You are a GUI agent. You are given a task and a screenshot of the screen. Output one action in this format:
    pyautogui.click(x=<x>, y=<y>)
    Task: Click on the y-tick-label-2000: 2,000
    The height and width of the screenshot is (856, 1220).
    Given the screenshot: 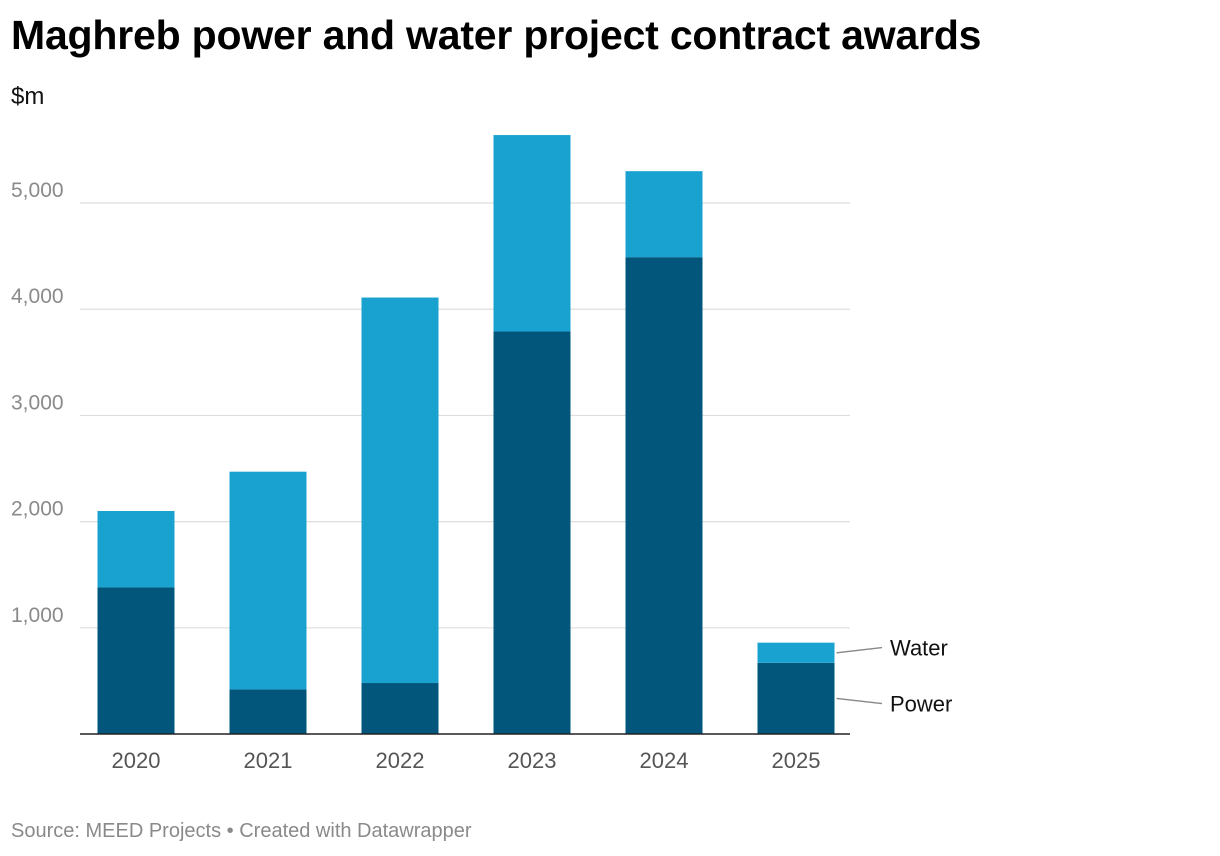 What is the action you would take?
    pyautogui.click(x=37, y=509)
    